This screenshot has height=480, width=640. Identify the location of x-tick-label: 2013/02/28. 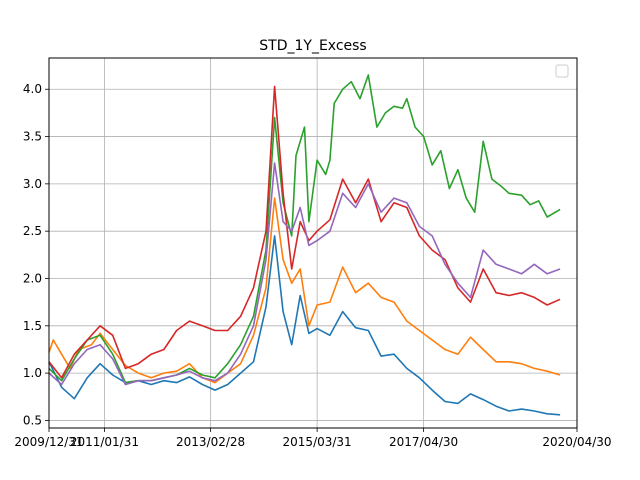
(210, 442).